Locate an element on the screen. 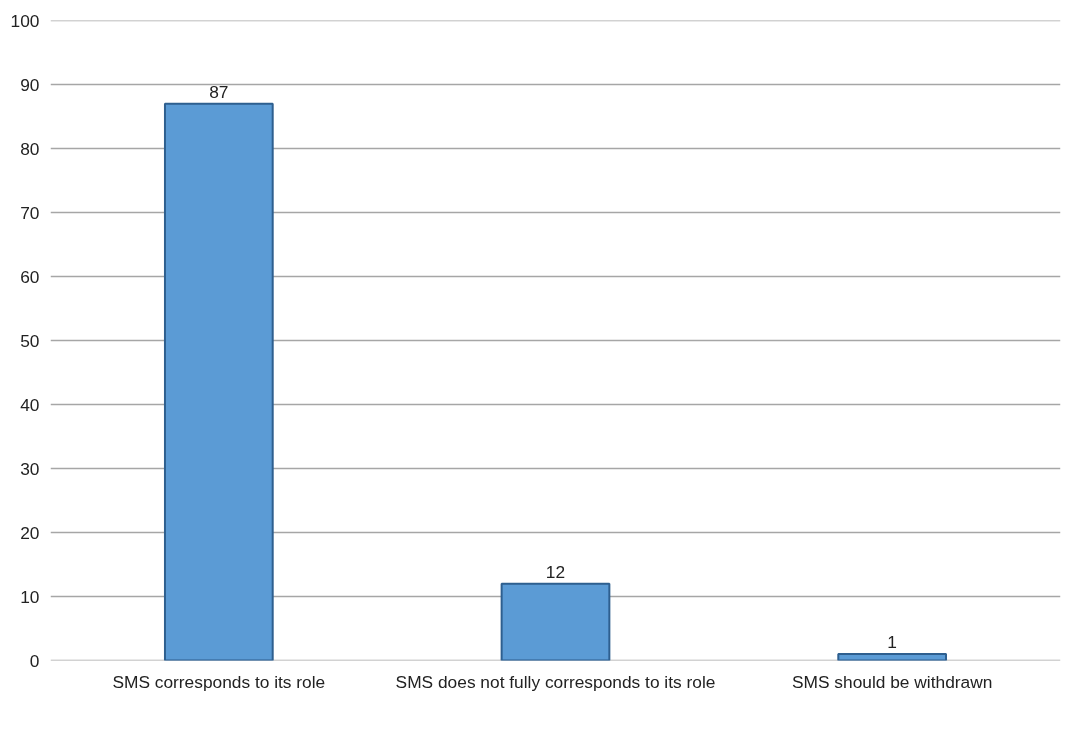  y-tick-label: 50 is located at coordinates (30, 340).